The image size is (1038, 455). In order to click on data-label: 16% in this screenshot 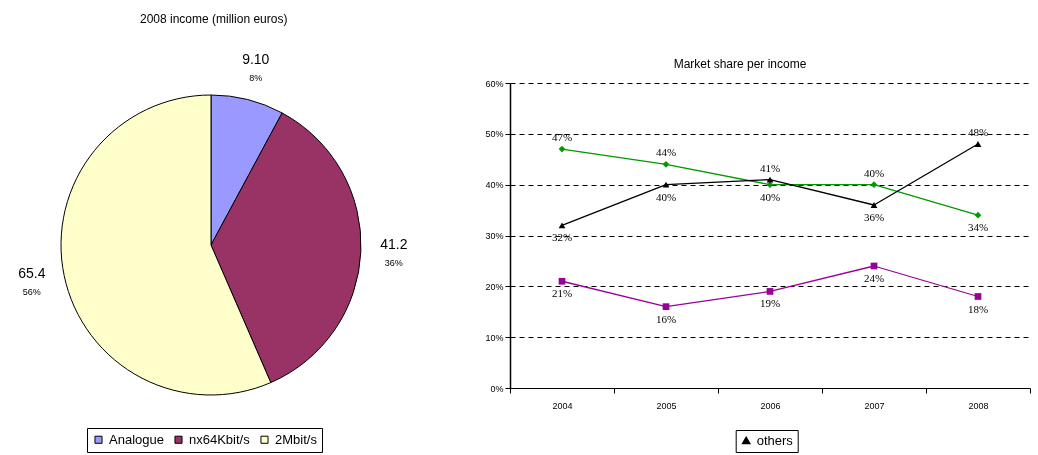, I will do `click(666, 318)`.